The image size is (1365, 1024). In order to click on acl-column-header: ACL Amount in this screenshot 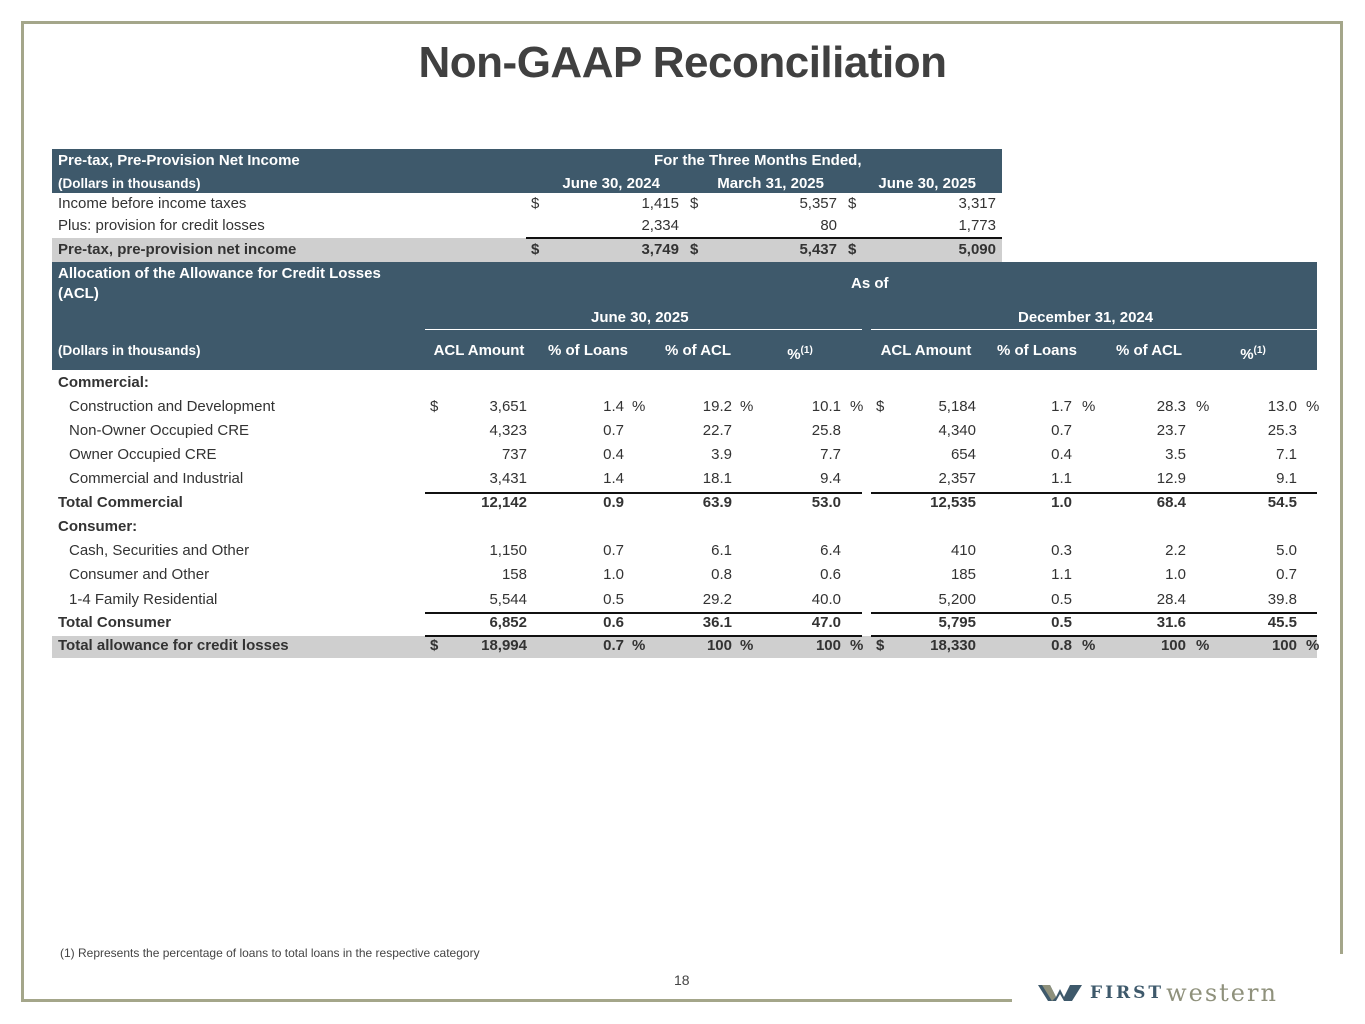, I will do `click(479, 350)`.